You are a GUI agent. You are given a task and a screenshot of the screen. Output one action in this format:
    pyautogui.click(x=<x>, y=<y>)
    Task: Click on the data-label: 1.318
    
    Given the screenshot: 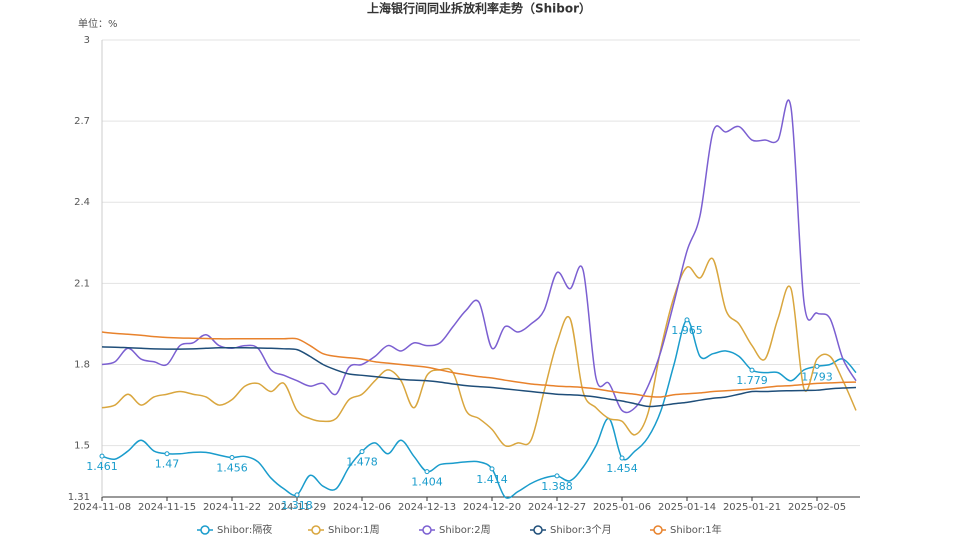 What is the action you would take?
    pyautogui.click(x=297, y=505)
    